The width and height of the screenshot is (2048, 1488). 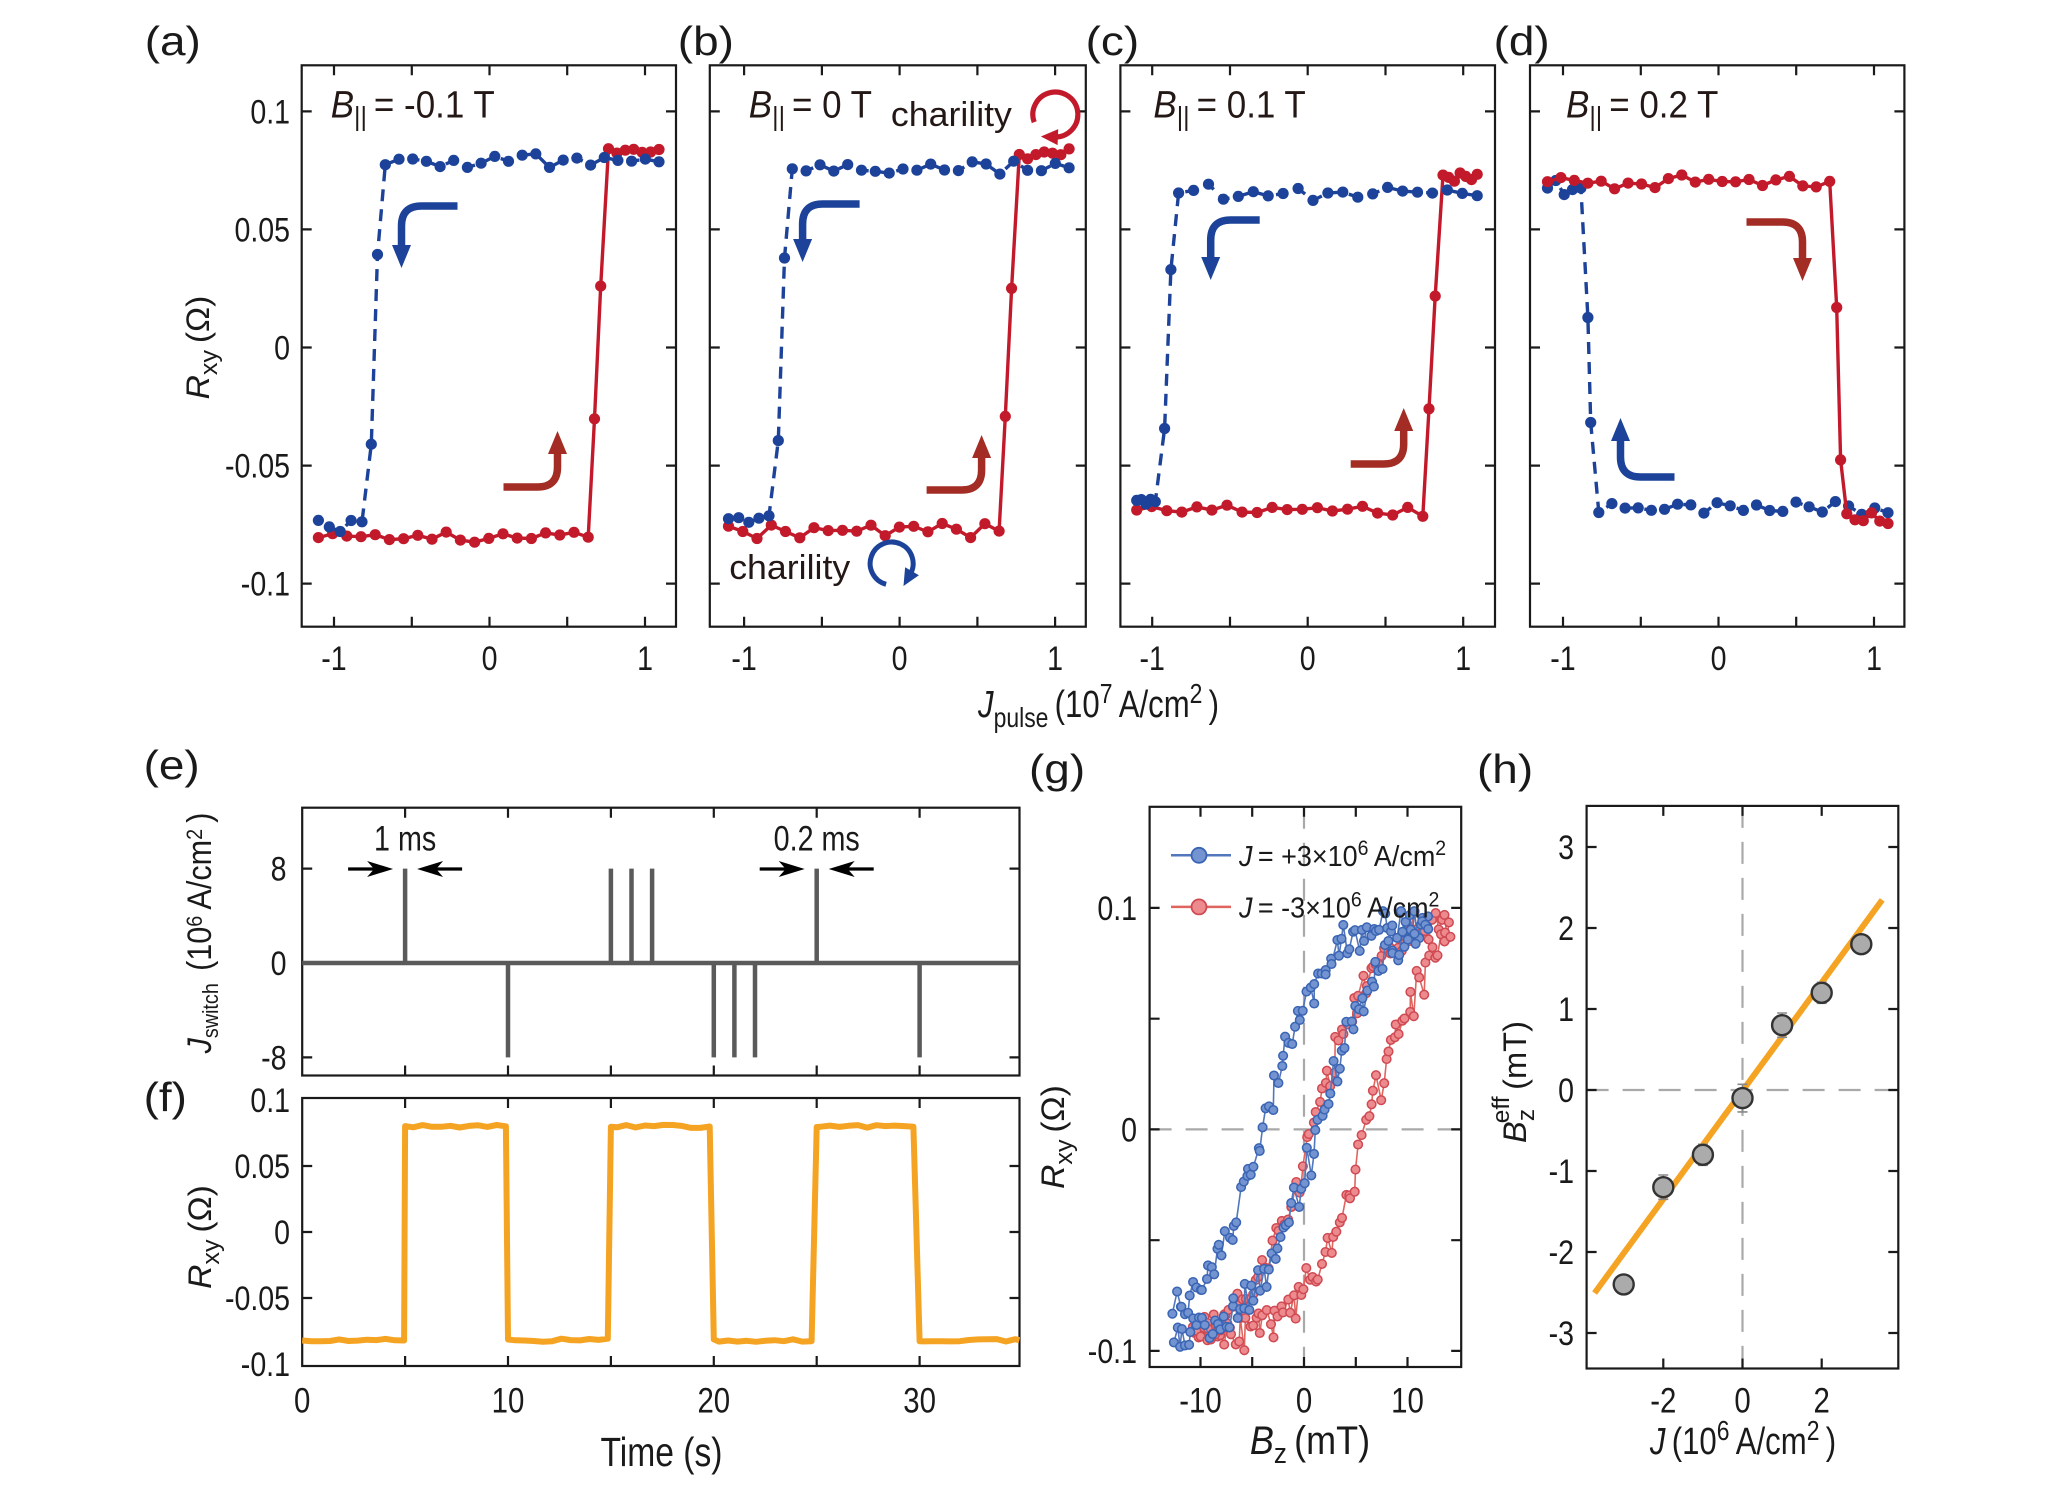 I want to click on svg-text: Jpulse (107 A/cm2 ), so click(x=1098, y=706).